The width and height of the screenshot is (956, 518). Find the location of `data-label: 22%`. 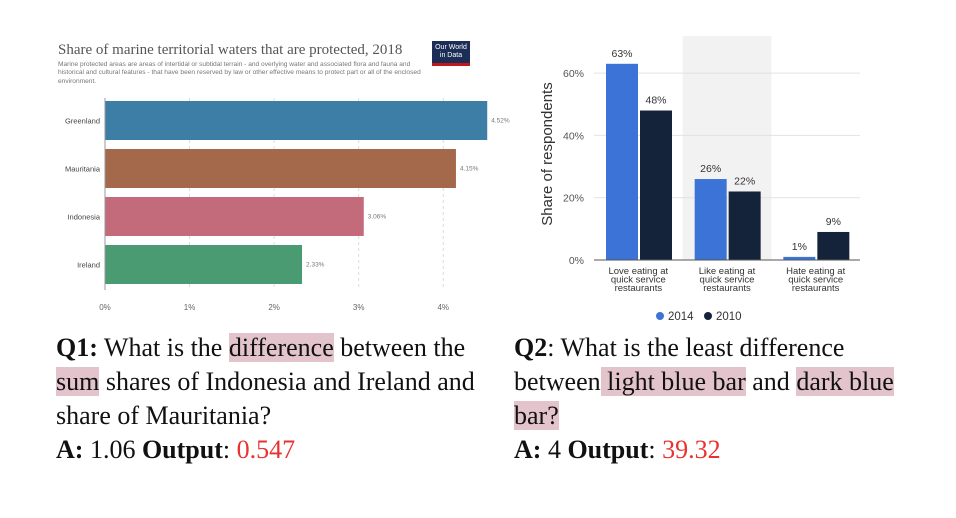

data-label: 22% is located at coordinates (744, 181).